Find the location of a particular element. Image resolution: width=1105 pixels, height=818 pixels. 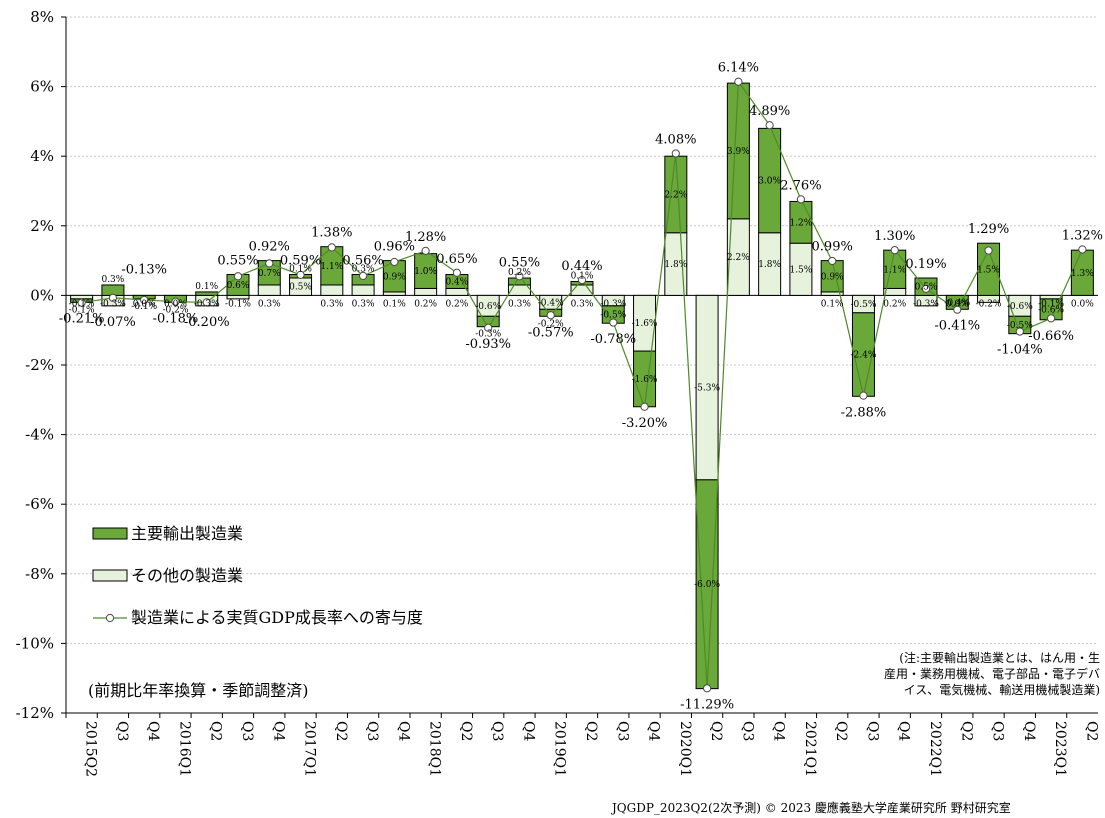

segment-label-main: 0.5% is located at coordinates (926, 288).